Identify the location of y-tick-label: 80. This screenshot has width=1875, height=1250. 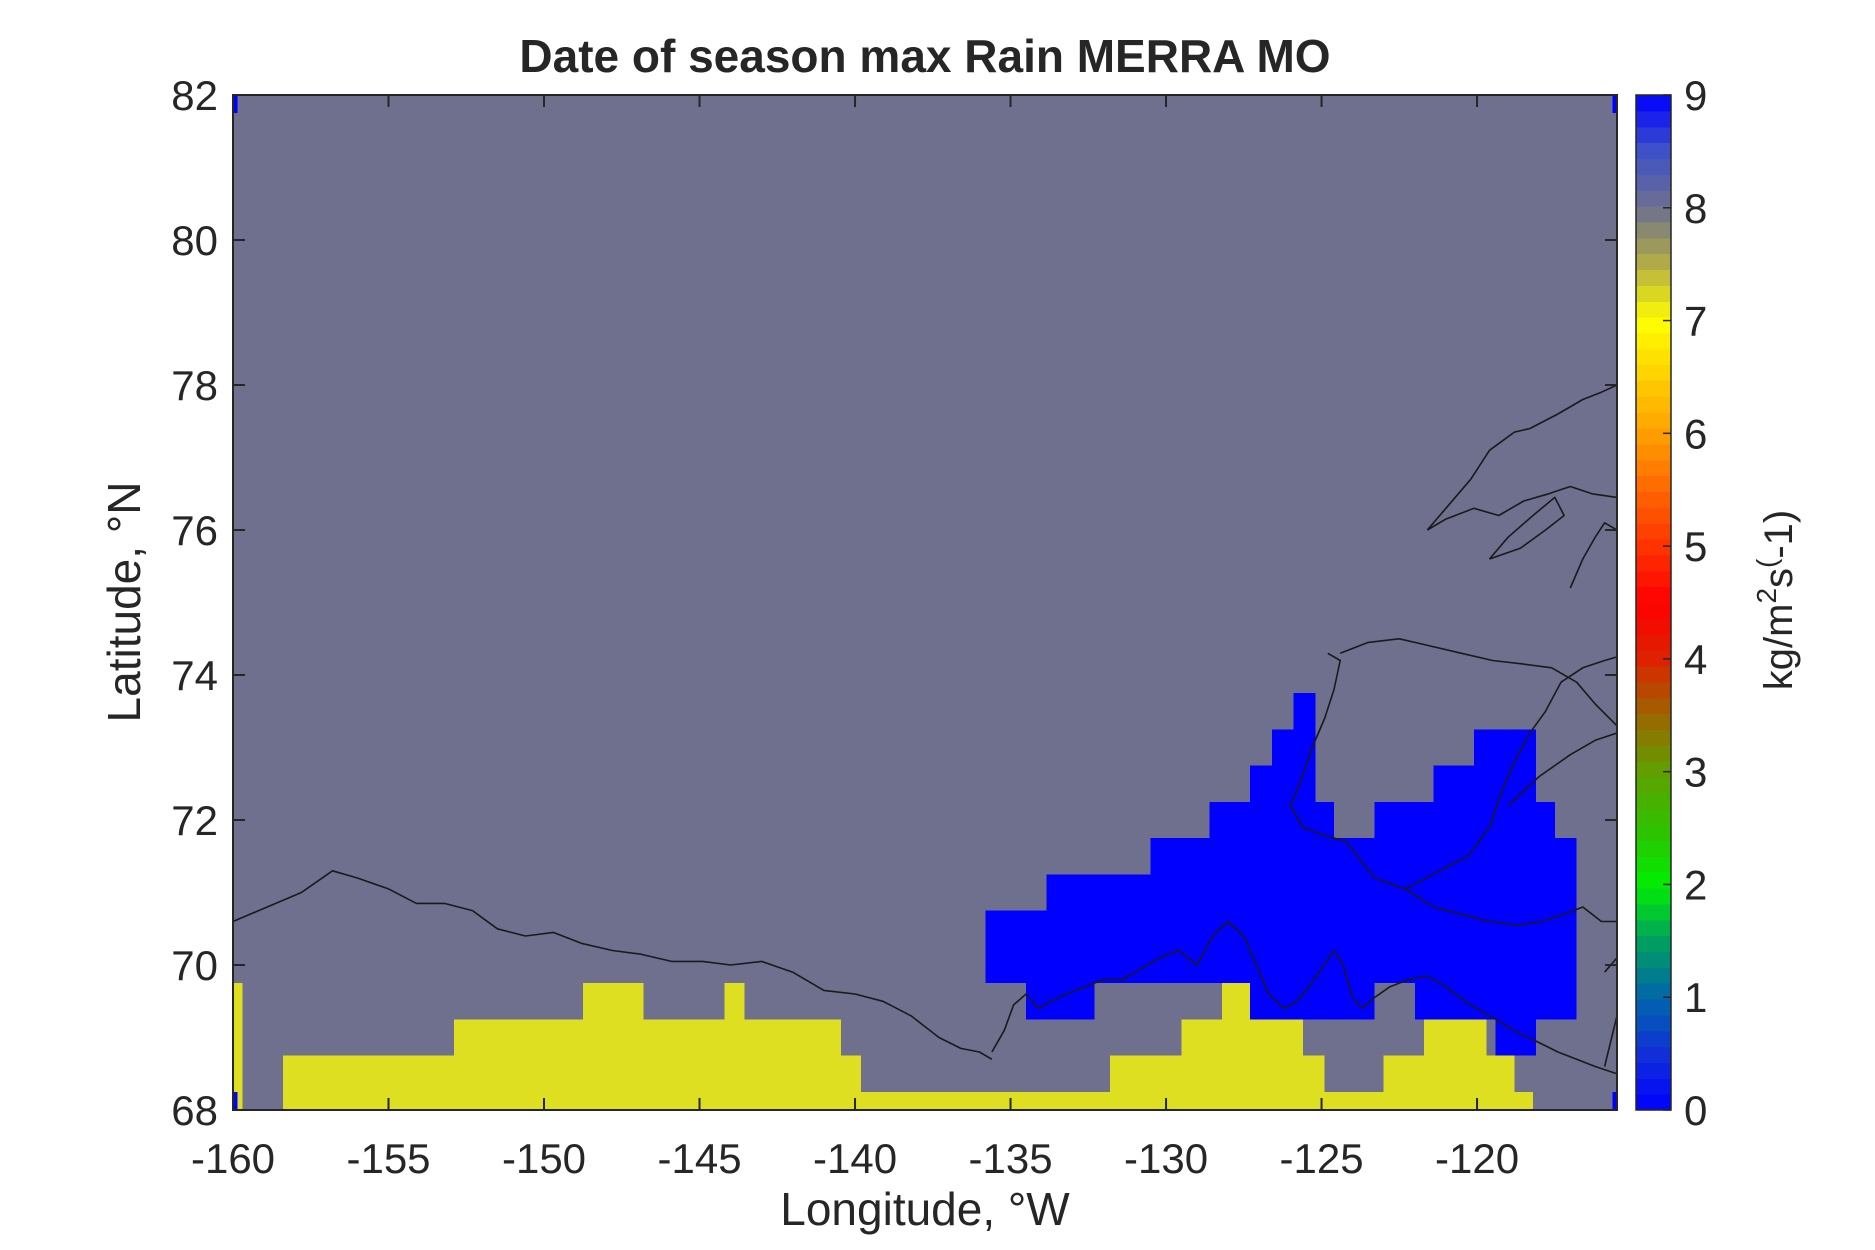
(194, 240).